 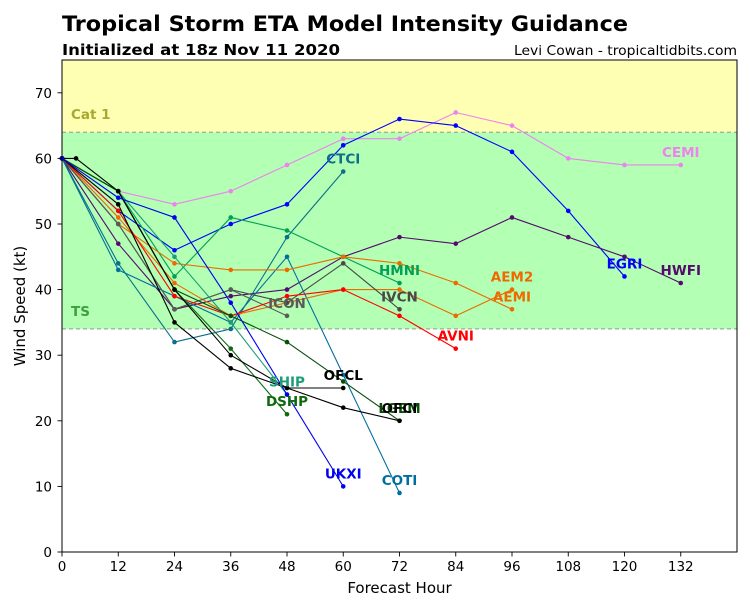 What do you see at coordinates (625, 567) in the screenshot?
I see `x-tick-label-120: 120` at bounding box center [625, 567].